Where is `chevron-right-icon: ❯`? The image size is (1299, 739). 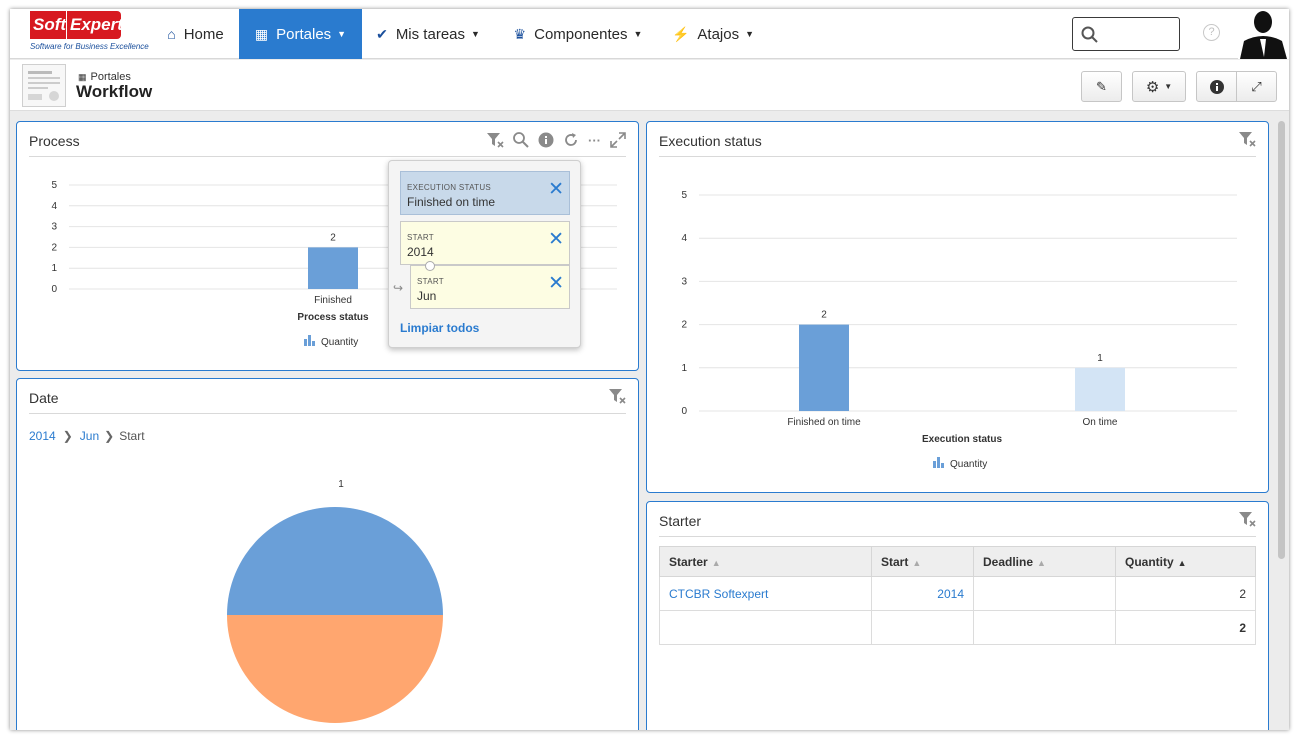 chevron-right-icon: ❯ is located at coordinates (109, 436).